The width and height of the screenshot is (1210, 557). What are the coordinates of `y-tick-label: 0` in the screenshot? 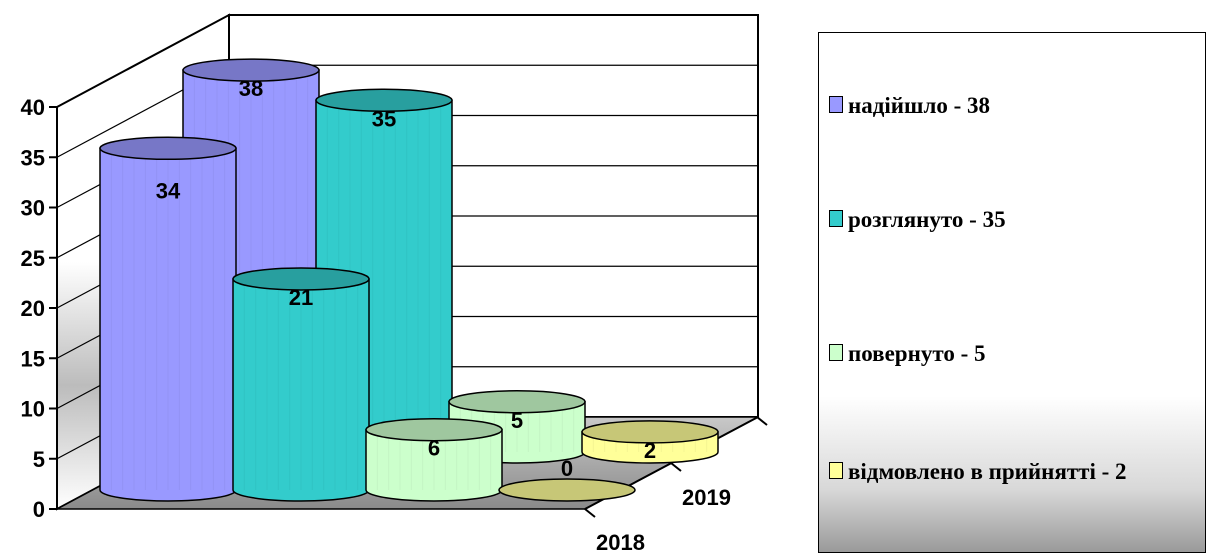 It's located at (39, 509).